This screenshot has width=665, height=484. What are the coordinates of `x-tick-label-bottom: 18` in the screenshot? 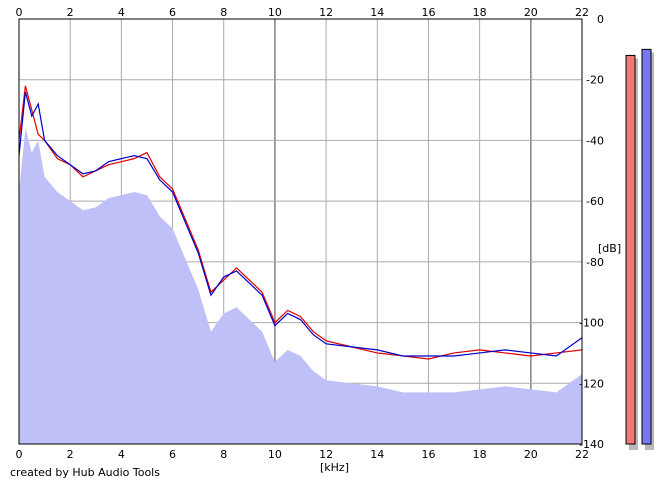 It's located at (480, 454).